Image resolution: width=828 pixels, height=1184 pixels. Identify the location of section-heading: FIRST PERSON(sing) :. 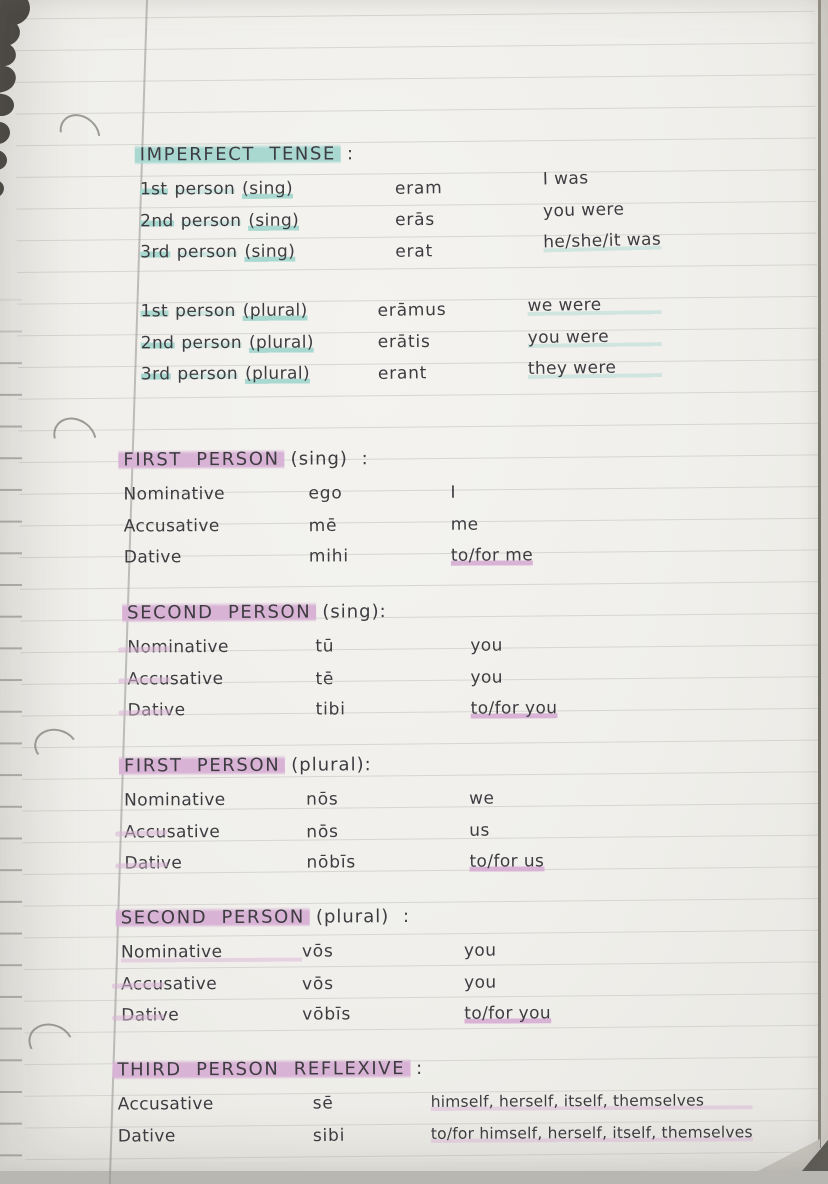
(327, 465).